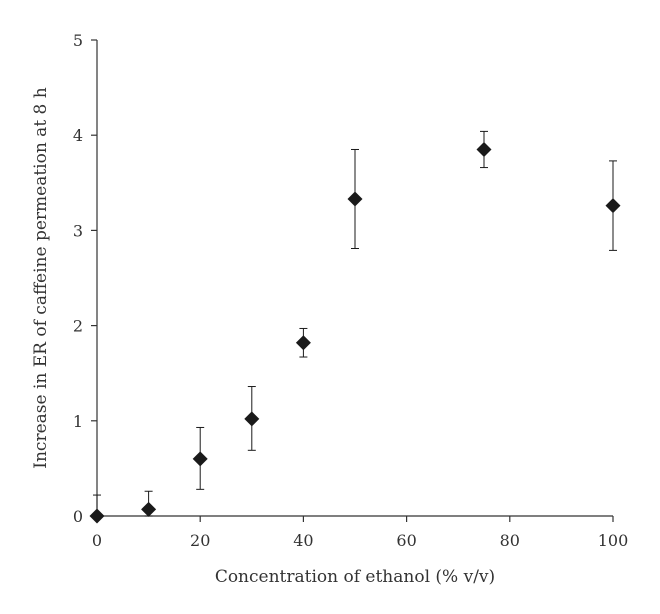 The image size is (660, 614). What do you see at coordinates (200, 540) in the screenshot?
I see `x-tick-label: 20` at bounding box center [200, 540].